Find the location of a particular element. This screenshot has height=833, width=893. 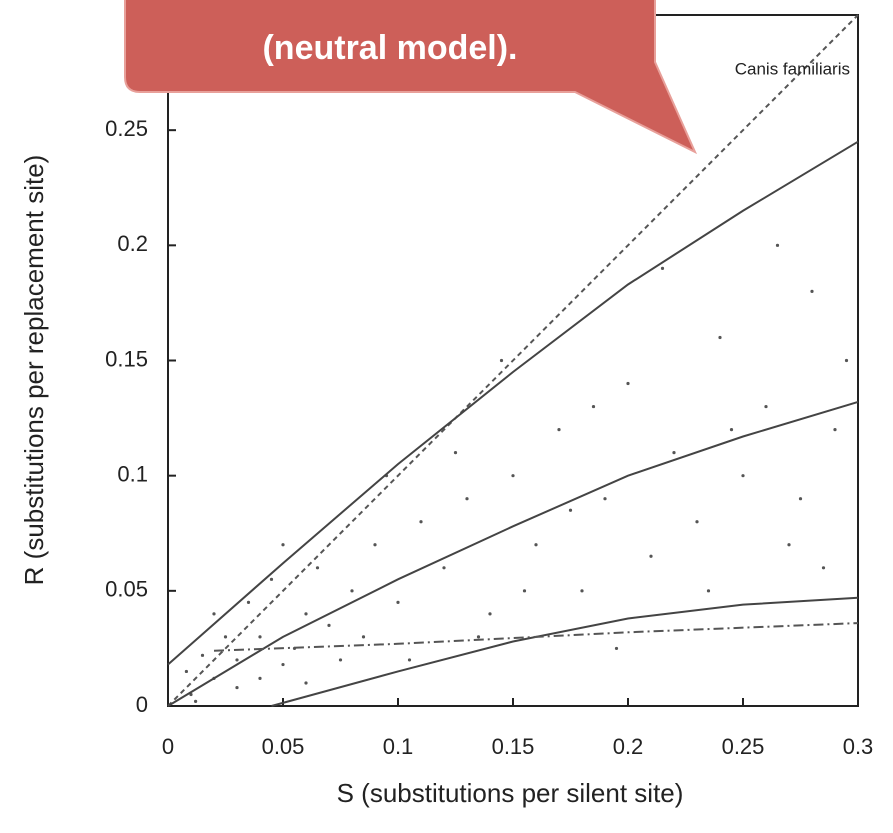

x-tick-label: 0 is located at coordinates (168, 746).